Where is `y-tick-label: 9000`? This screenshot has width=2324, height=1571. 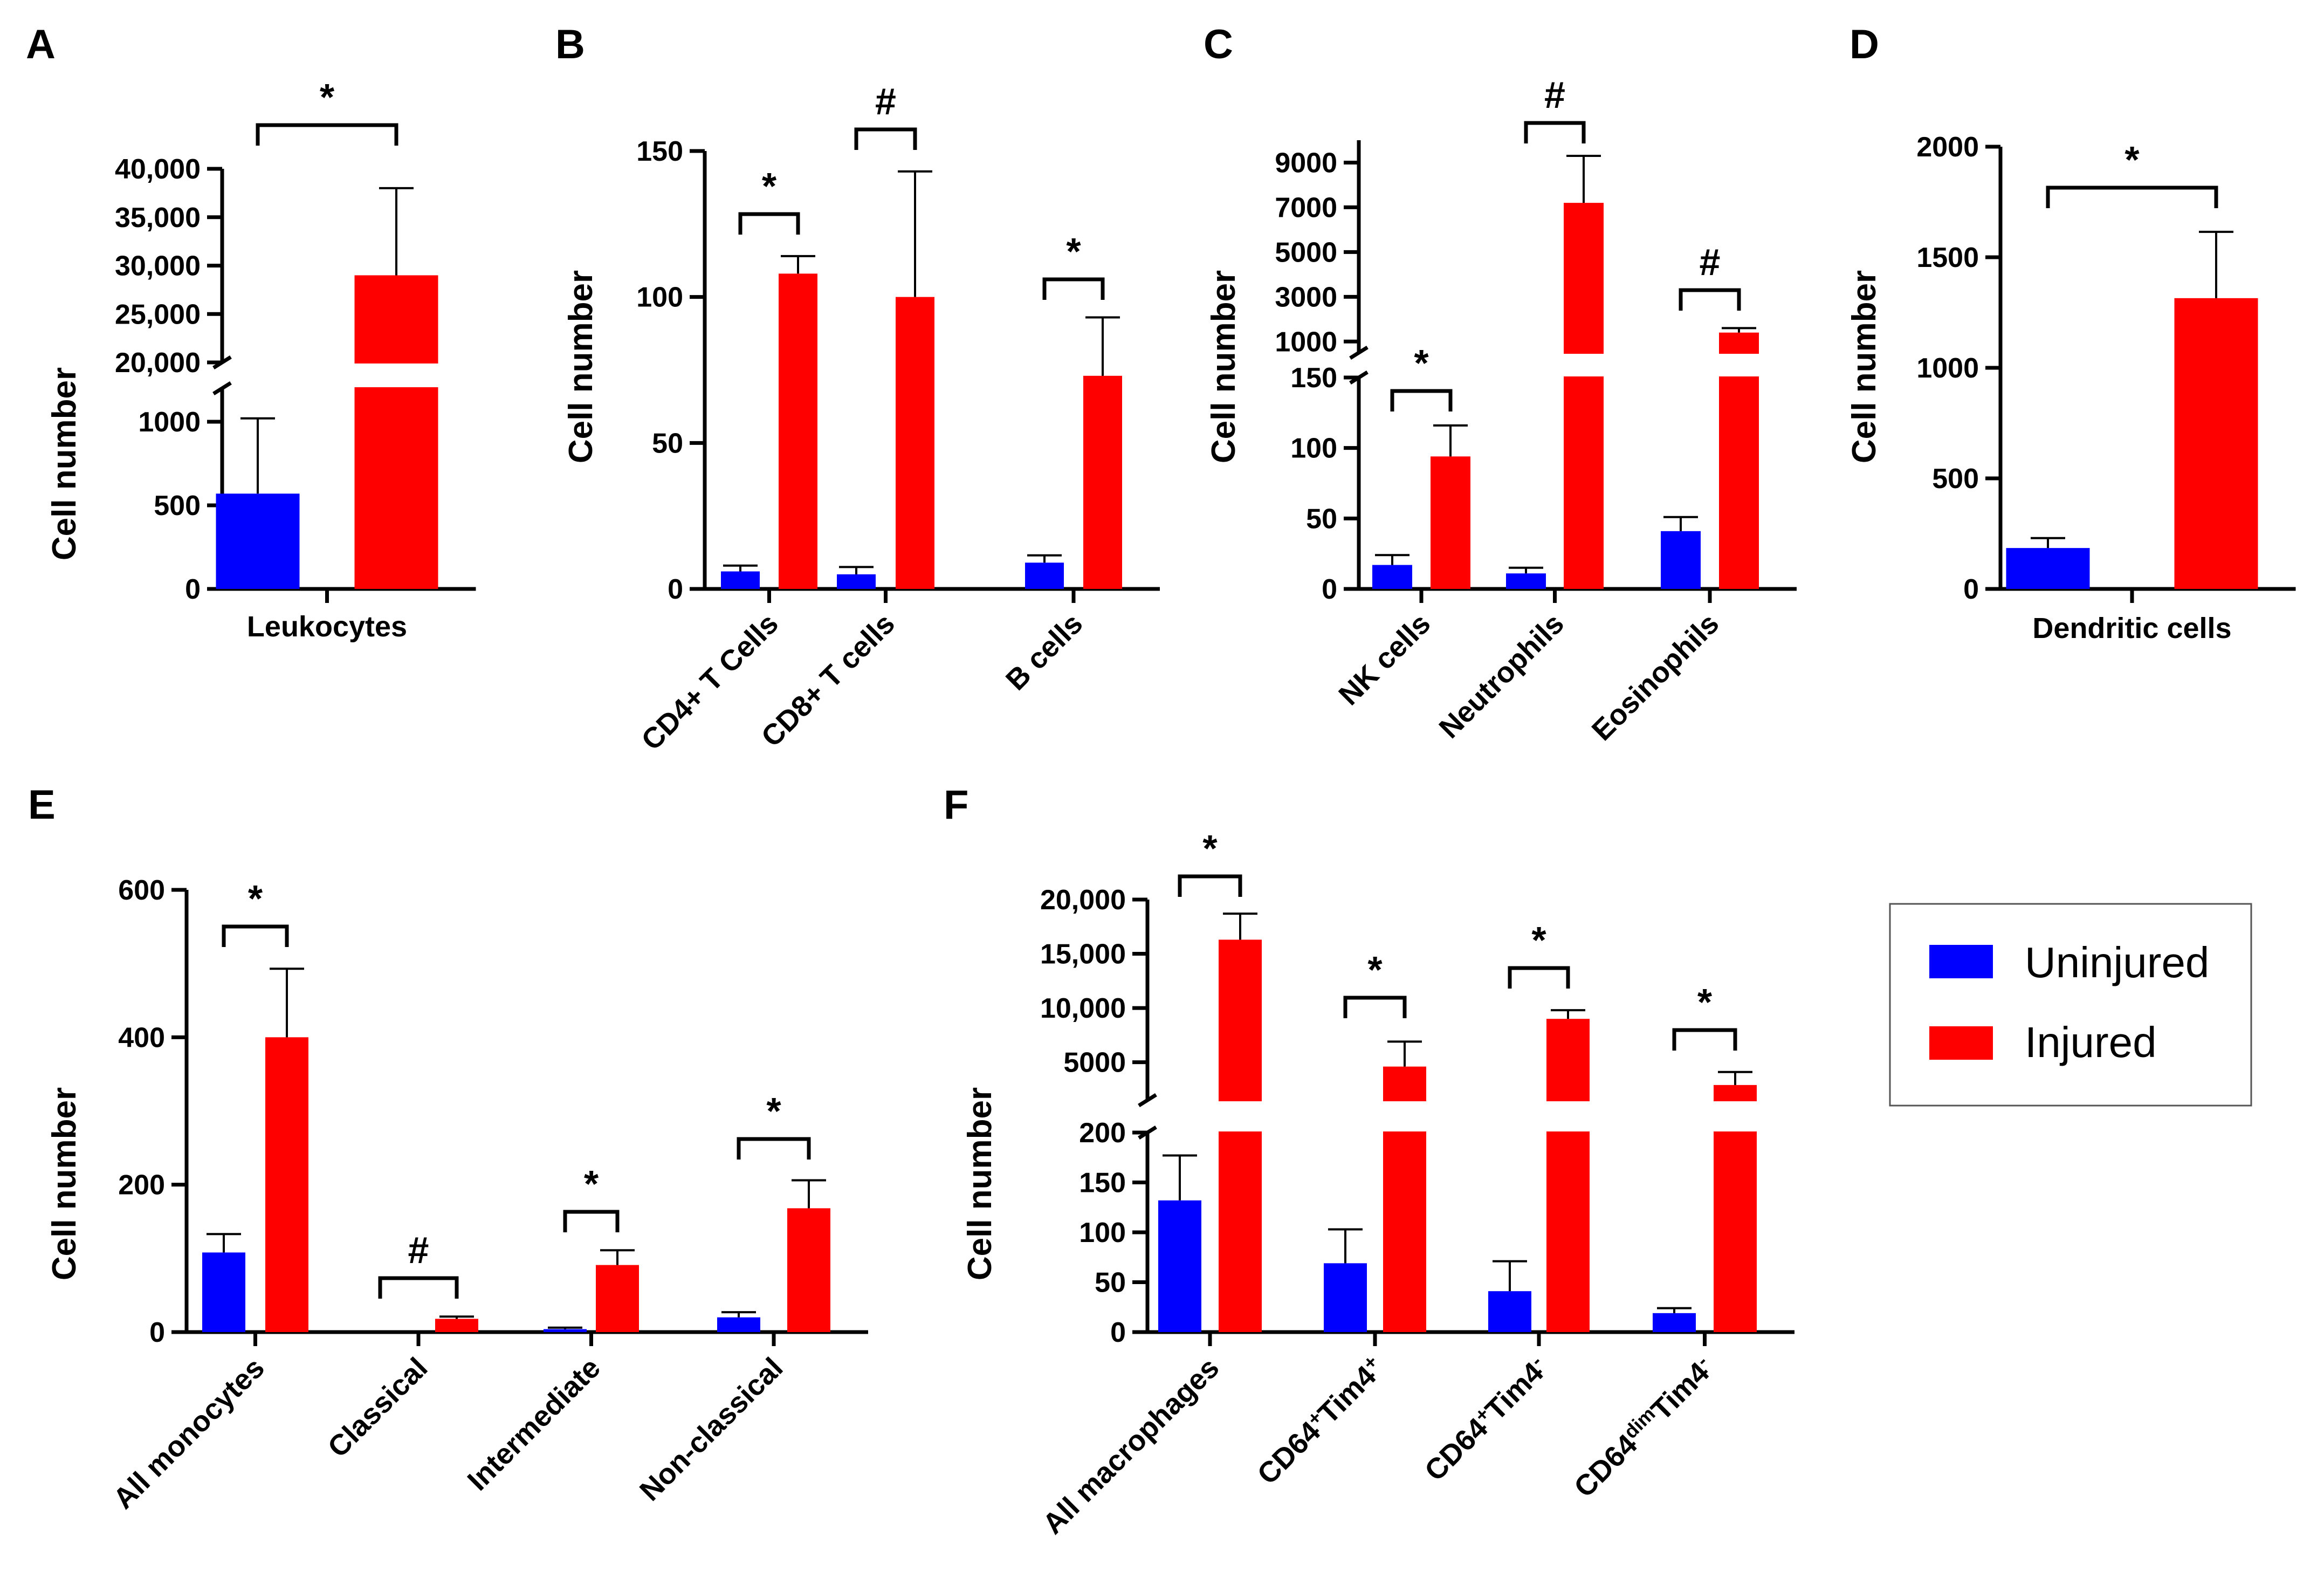
y-tick-label: 9000 is located at coordinates (1306, 163).